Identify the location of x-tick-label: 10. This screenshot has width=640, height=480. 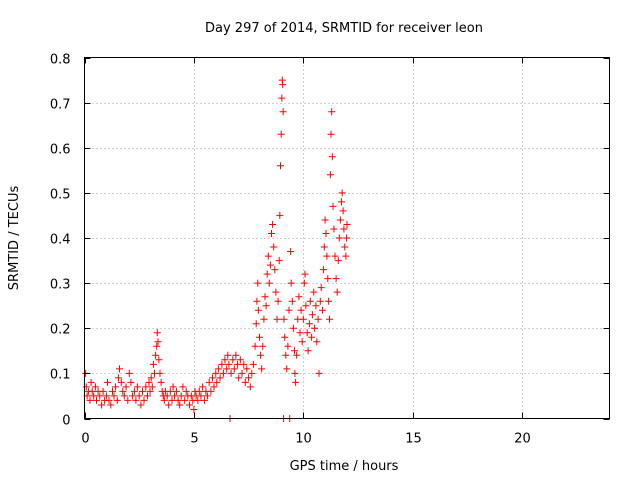
(303, 439).